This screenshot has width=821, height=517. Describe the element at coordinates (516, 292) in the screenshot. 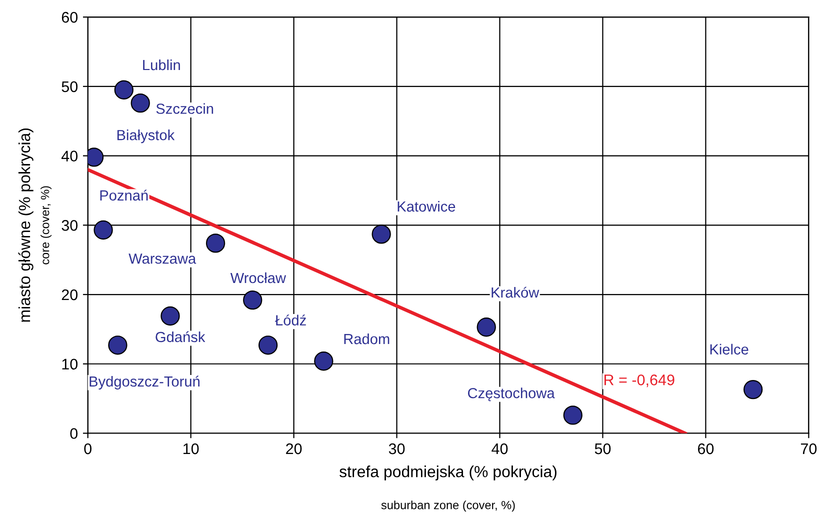

I see `series-label: Kraków` at that location.